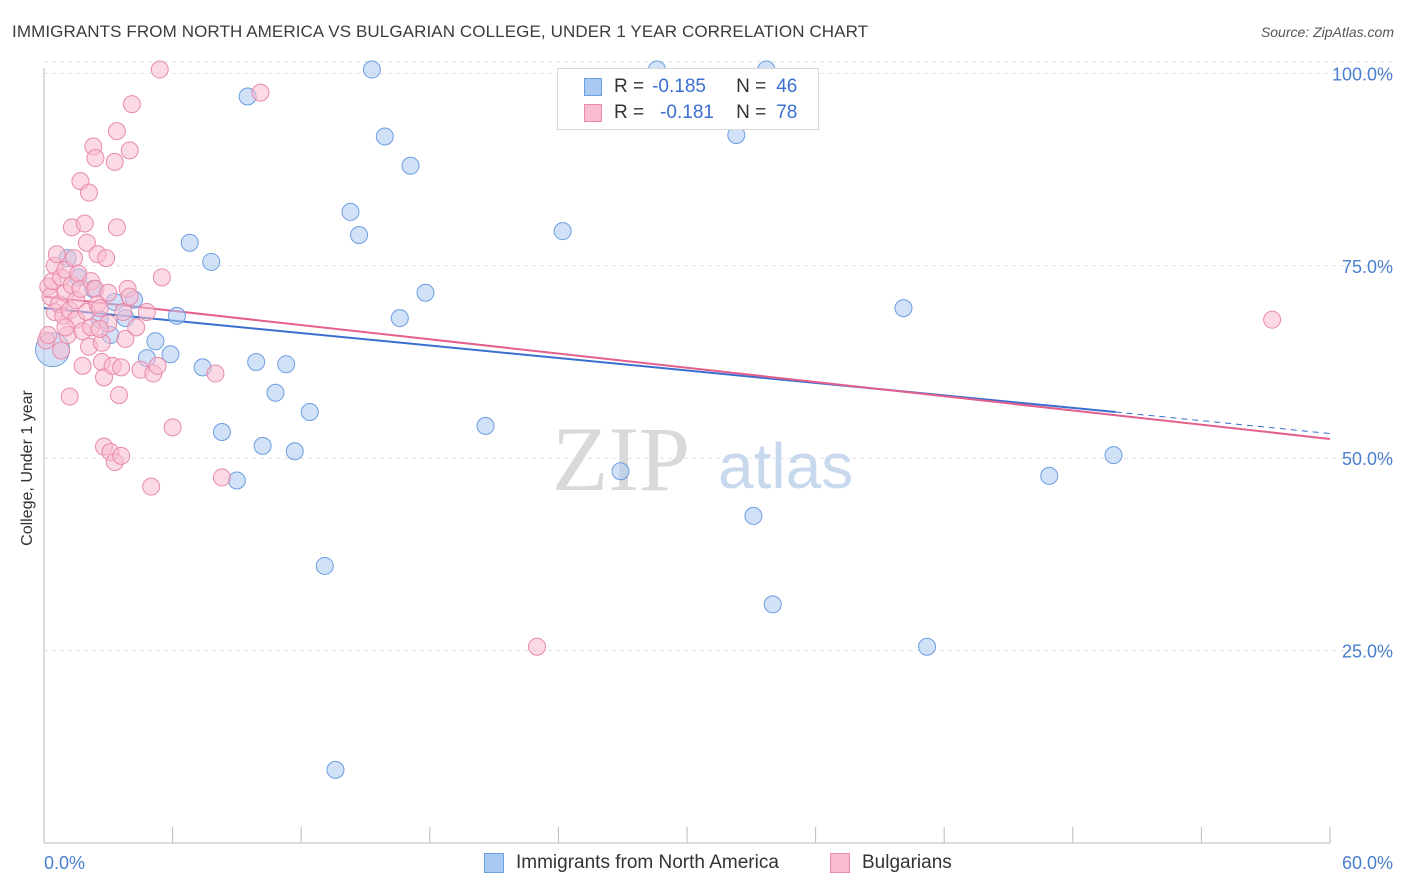 This screenshot has width=1406, height=892. What do you see at coordinates (787, 112) in the screenshot?
I see `legend-n-value: 78` at bounding box center [787, 112].